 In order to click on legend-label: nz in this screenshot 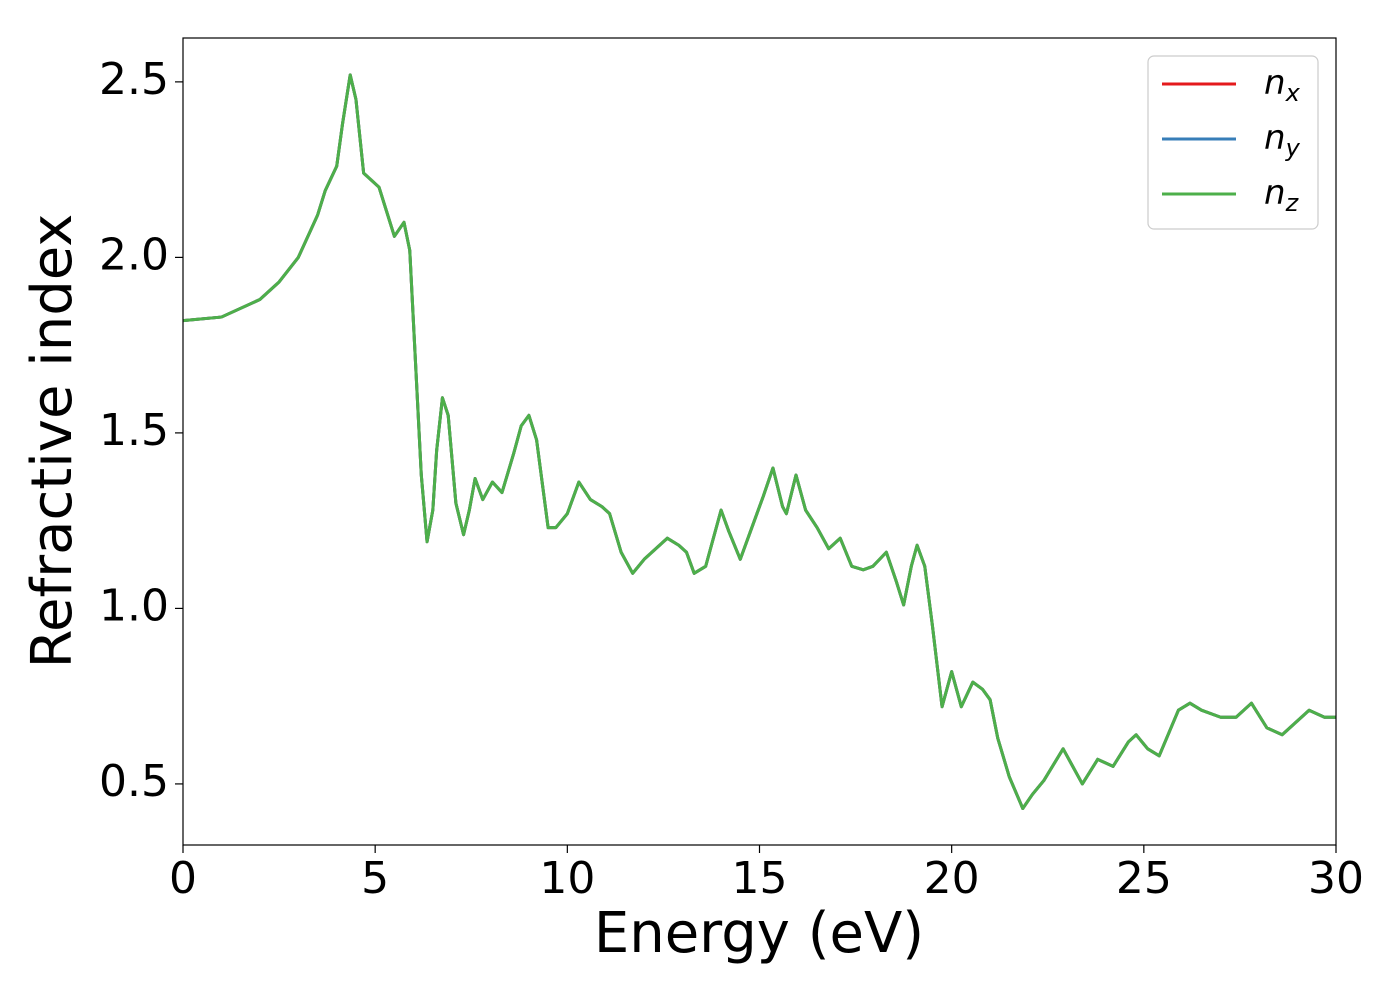, I will do `click(1282, 195)`.